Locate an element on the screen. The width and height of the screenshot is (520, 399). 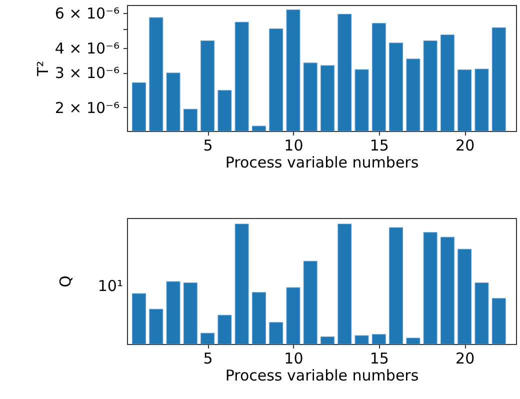
y-axis-title: T² is located at coordinates (43, 69).